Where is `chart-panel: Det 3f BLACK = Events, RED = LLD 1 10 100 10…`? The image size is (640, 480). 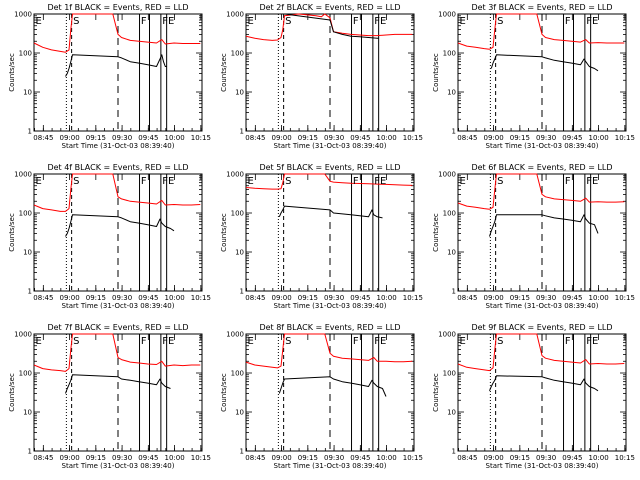 chart-panel: Det 3f BLACK = Events, RED = LLD 1 10 100 10… is located at coordinates (533, 76).